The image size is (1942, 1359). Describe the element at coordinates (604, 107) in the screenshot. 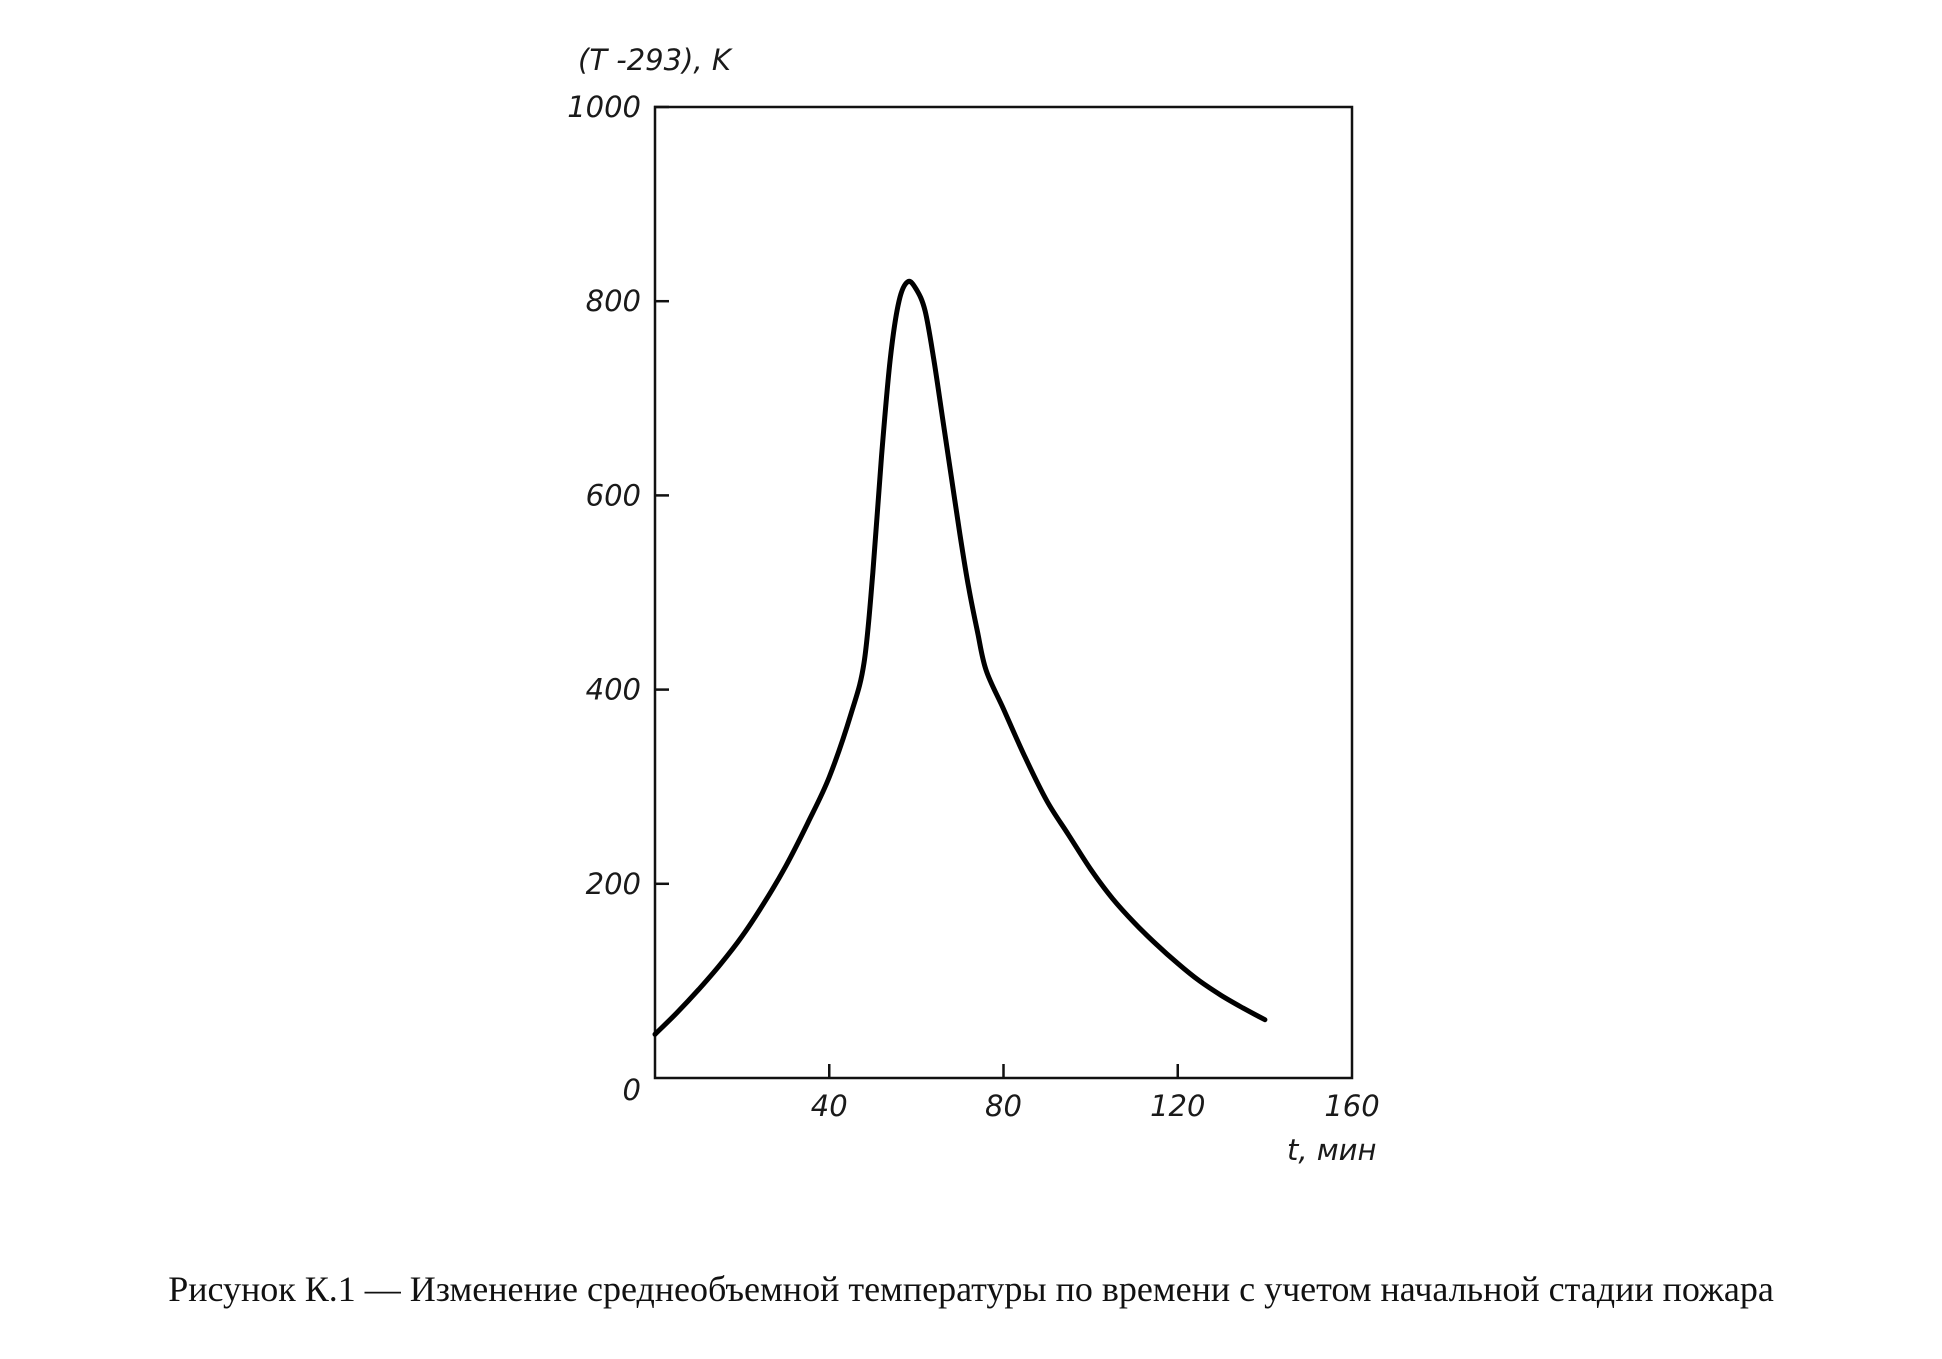

I see `y-tick-label: 1000` at that location.